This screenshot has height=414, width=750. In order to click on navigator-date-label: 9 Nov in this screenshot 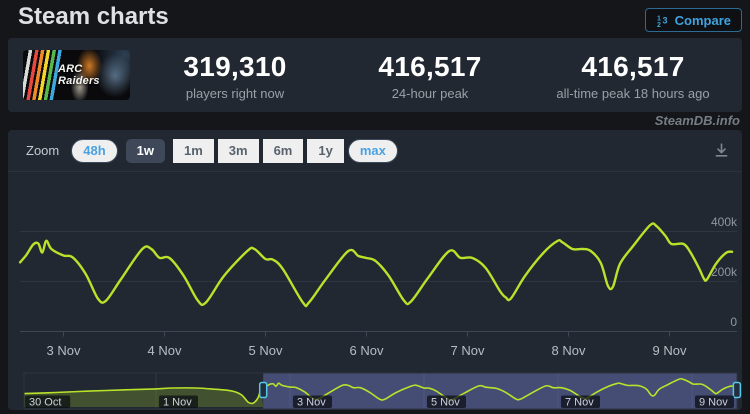, I will do `click(714, 402)`.